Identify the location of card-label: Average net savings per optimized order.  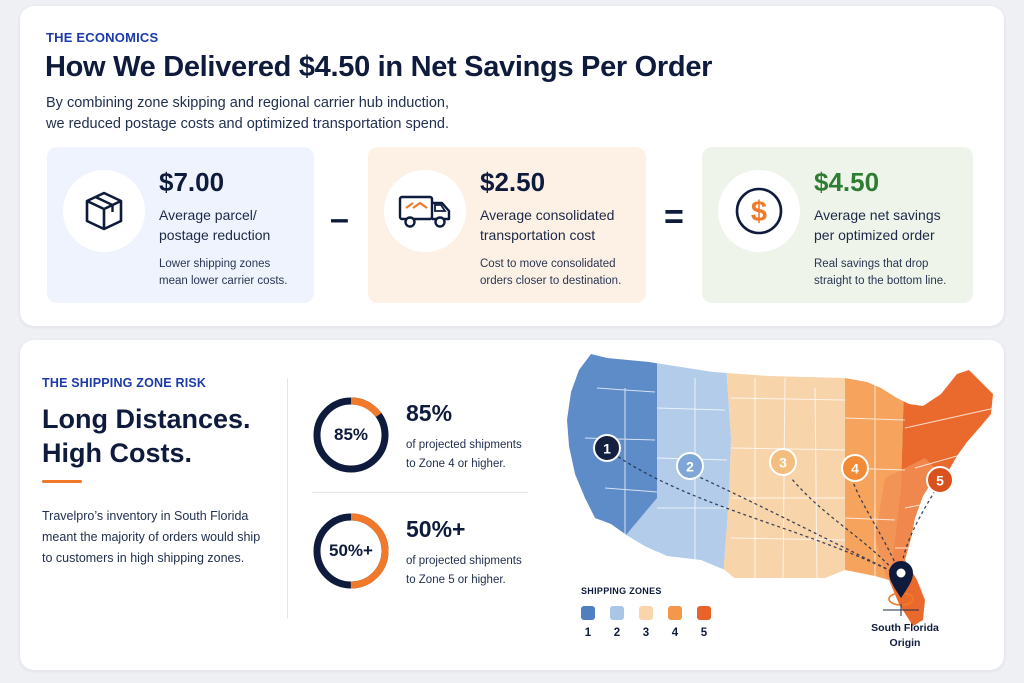
(899, 225).